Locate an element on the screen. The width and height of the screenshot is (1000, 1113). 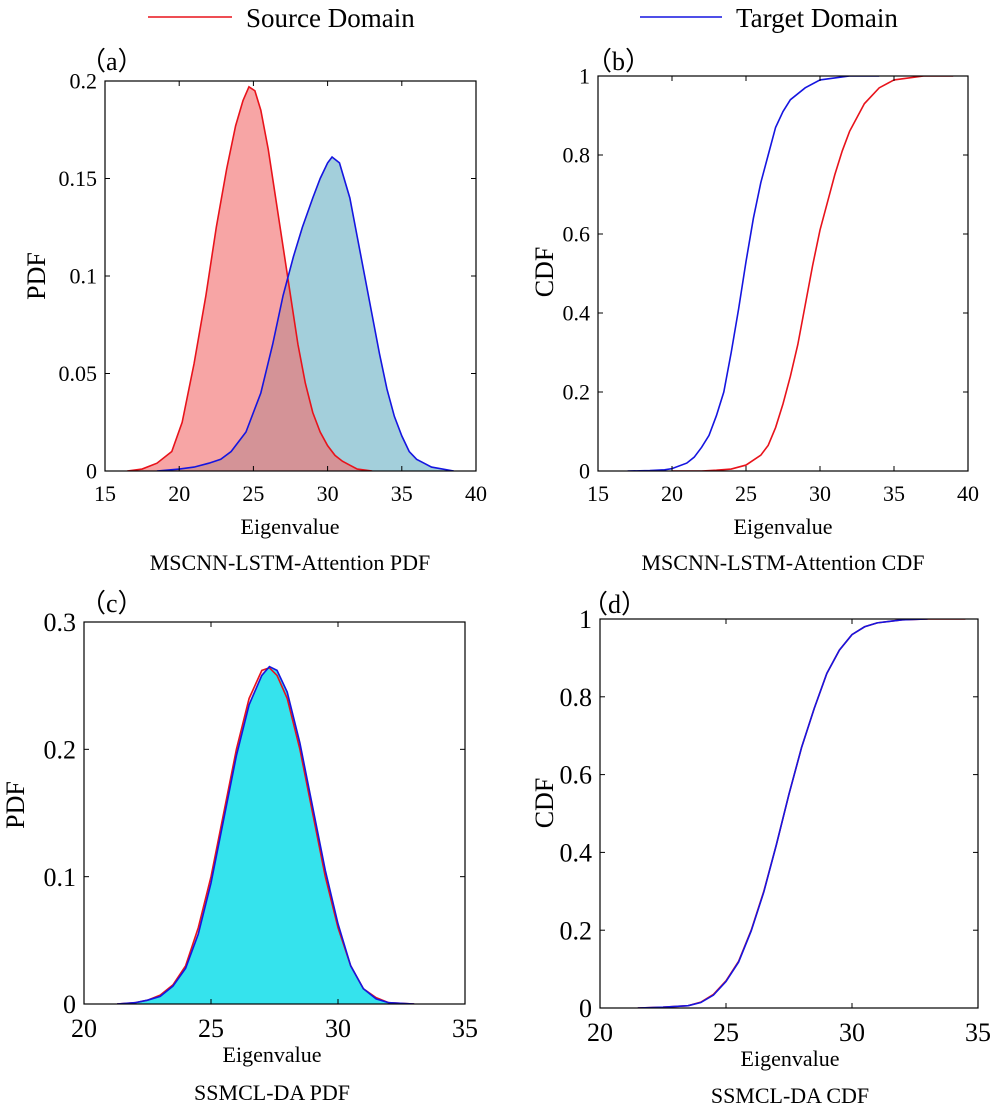
target-area is located at coordinates (305, 314).